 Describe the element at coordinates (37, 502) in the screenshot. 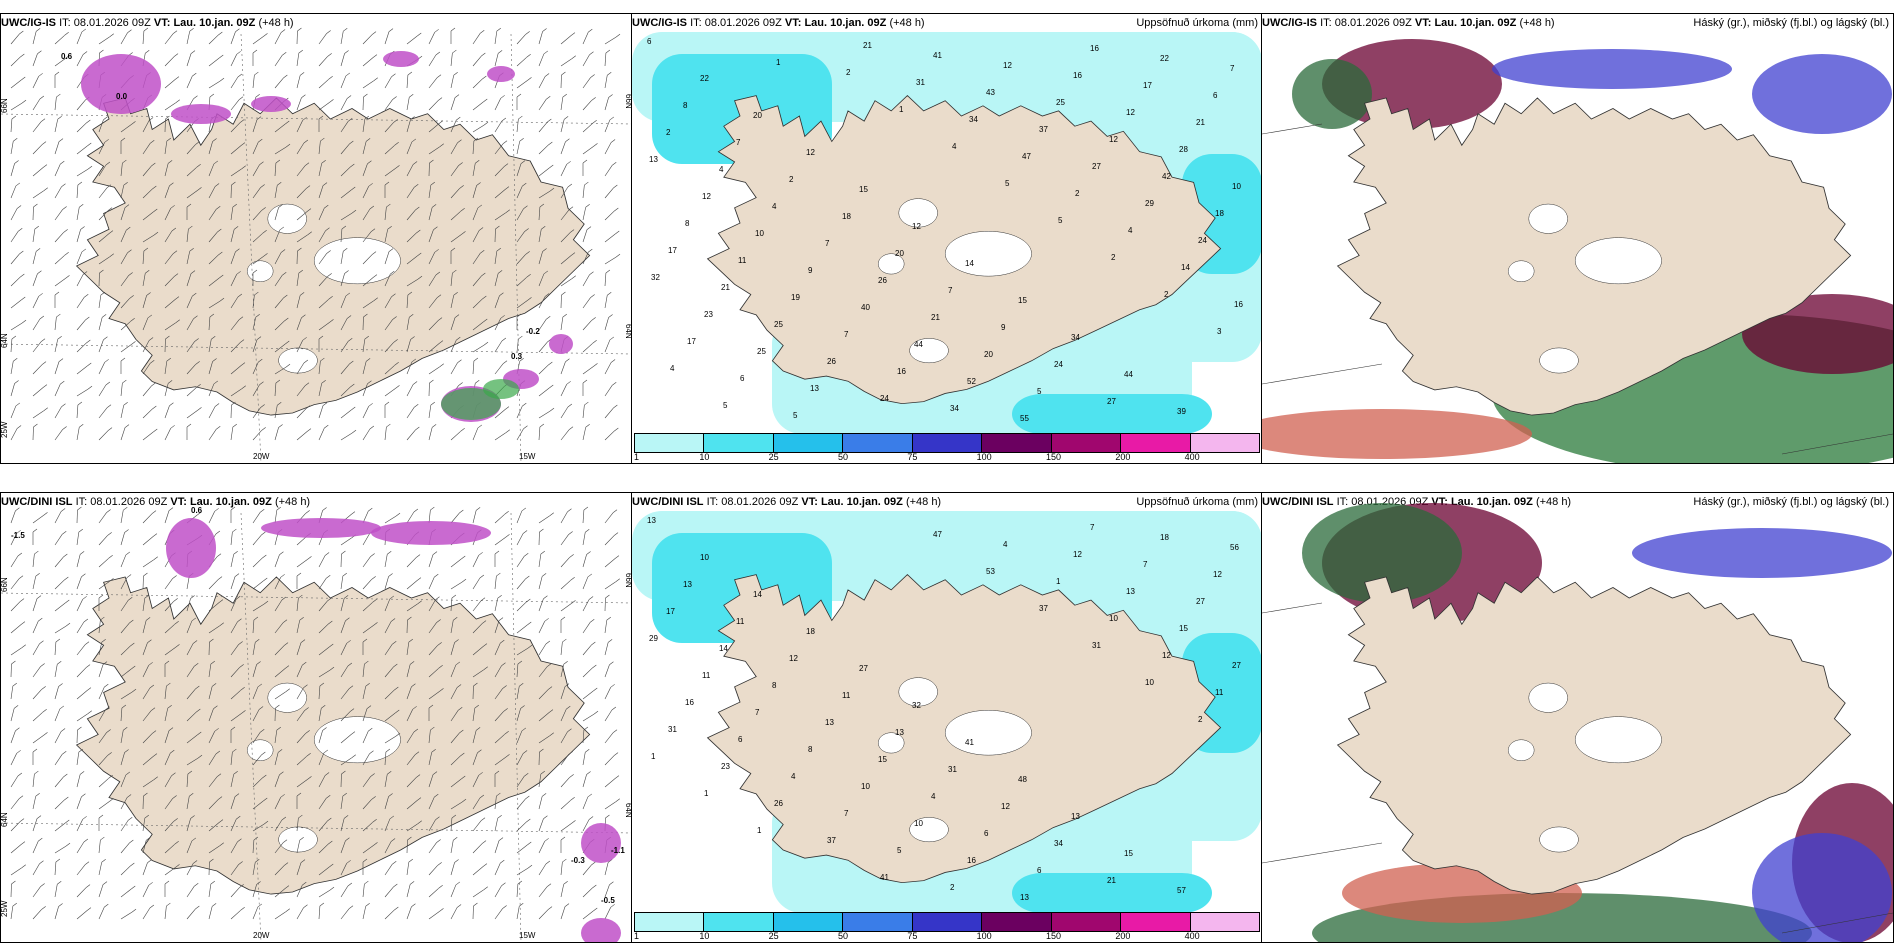

I see `model-name: UWC/DINI ISL` at that location.